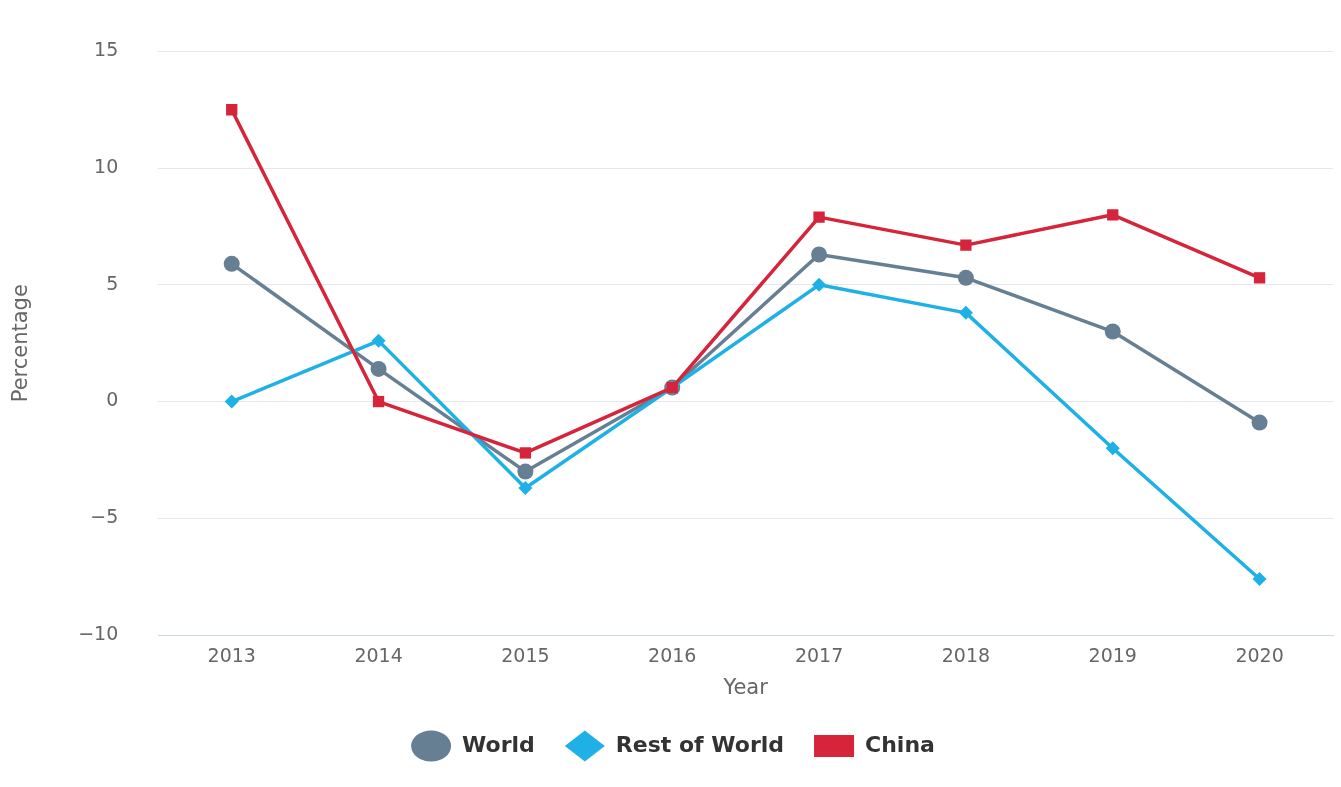  Describe the element at coordinates (672, 655) in the screenshot. I see `x-tick-label: 2016` at that location.